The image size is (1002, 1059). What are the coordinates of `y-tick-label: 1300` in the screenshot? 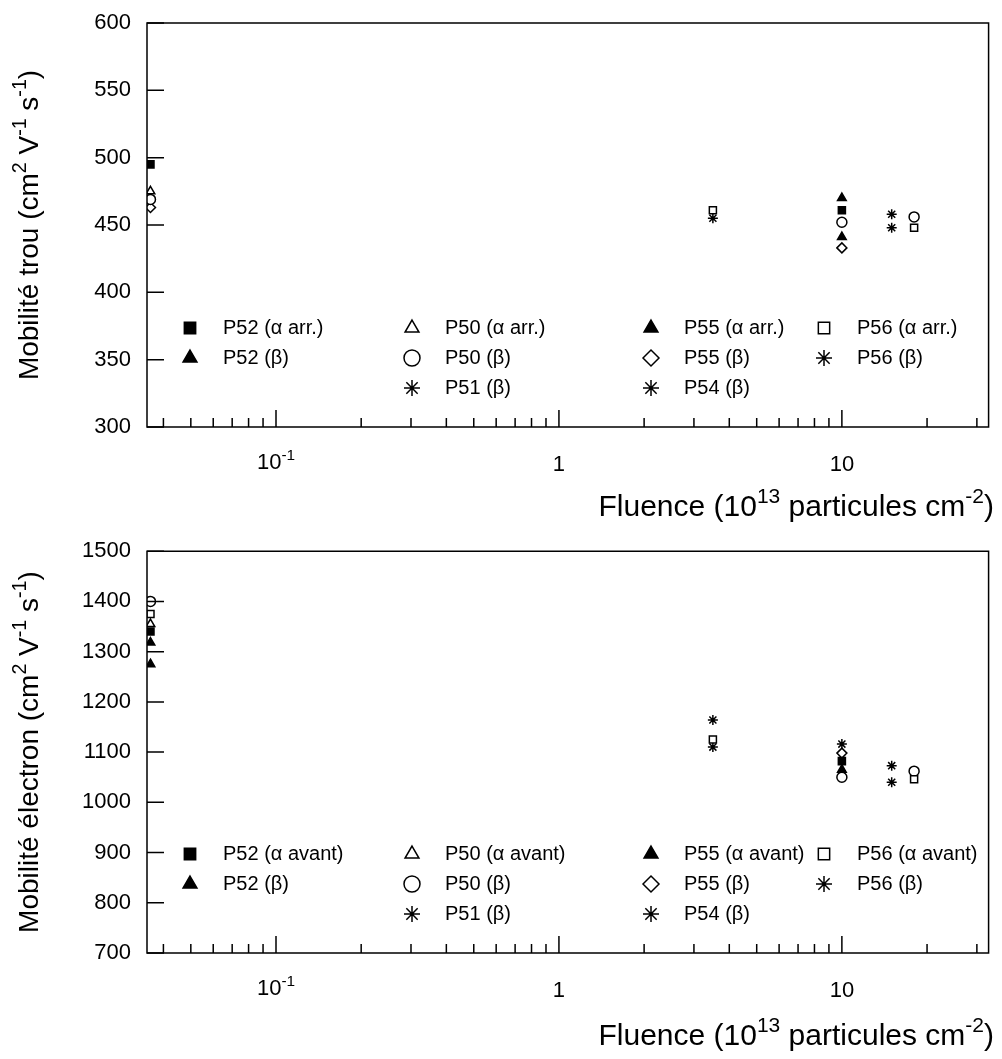 It's located at (106, 650).